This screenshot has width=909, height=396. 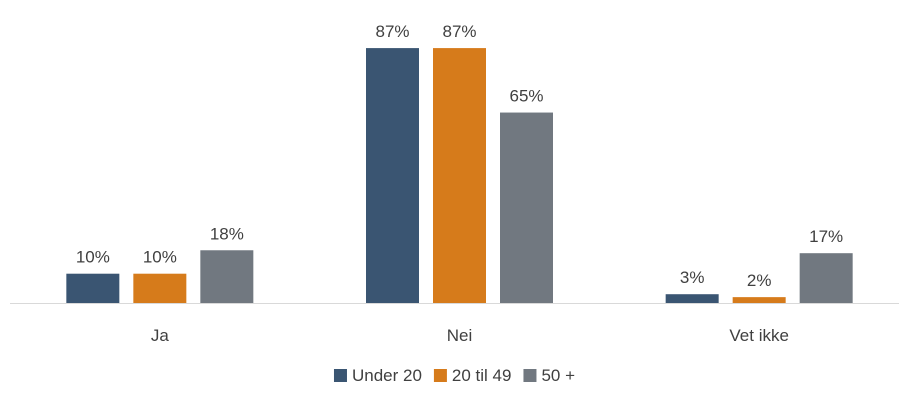 I want to click on legend-label-under-20: Under 20, so click(x=387, y=375).